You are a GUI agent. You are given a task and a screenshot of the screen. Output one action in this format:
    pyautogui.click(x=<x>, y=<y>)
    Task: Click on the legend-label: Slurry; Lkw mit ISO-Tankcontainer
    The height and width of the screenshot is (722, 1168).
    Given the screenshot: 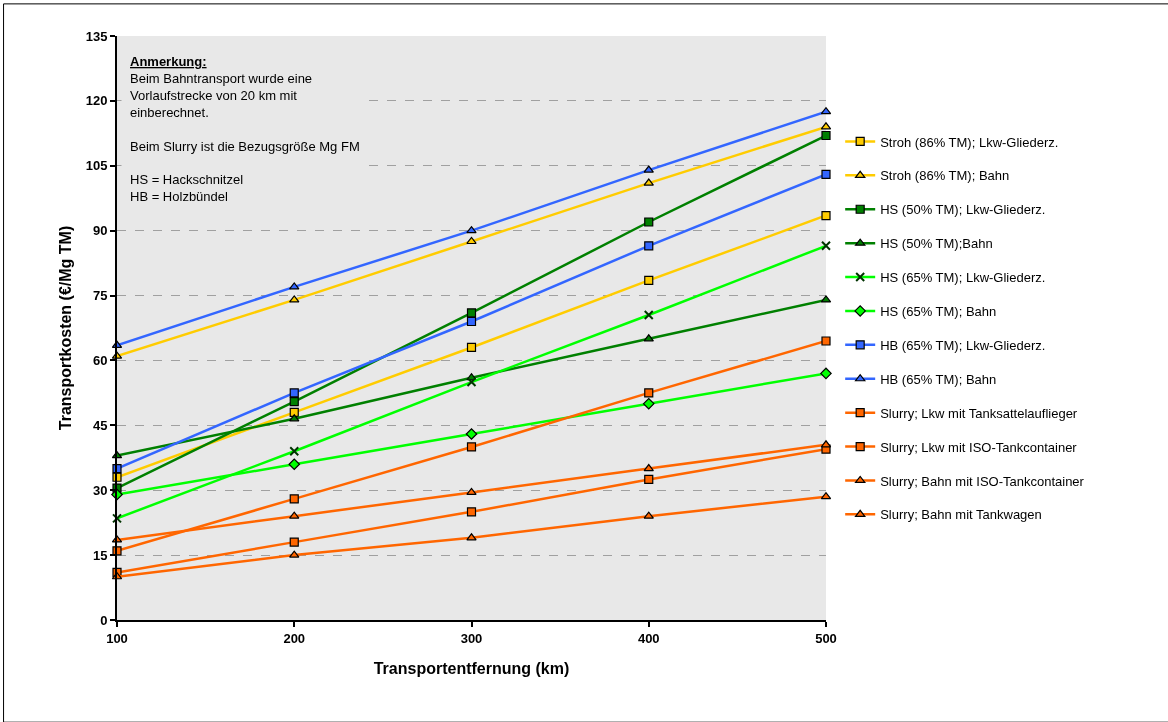 What is the action you would take?
    pyautogui.click(x=979, y=447)
    